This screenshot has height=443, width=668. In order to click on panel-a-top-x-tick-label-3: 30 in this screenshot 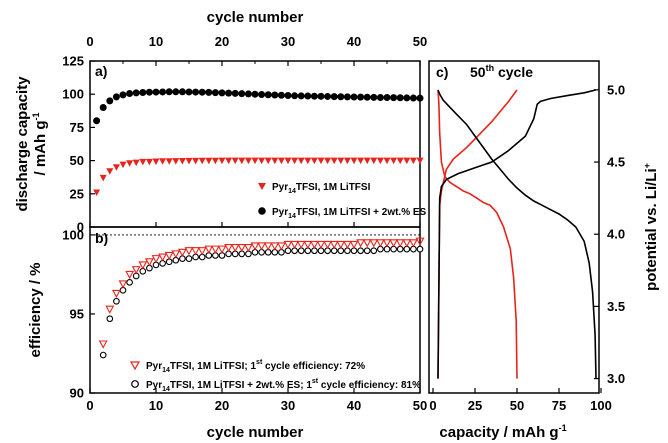, I will do `click(288, 41)`.